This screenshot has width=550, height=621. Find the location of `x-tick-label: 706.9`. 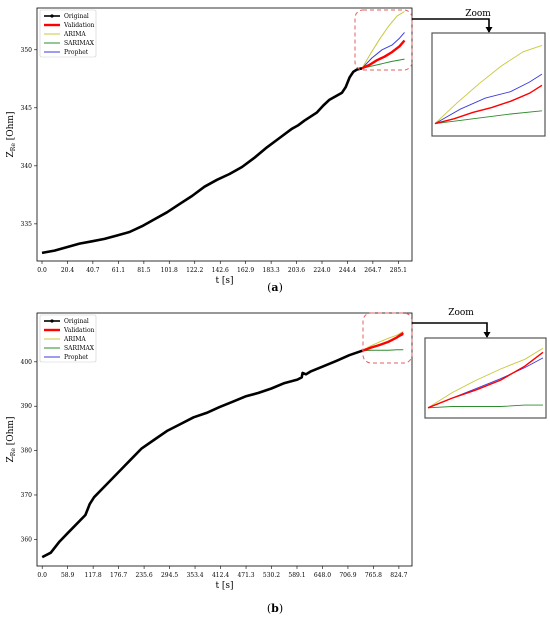

x-tick-label: 706.9 is located at coordinates (347, 575).